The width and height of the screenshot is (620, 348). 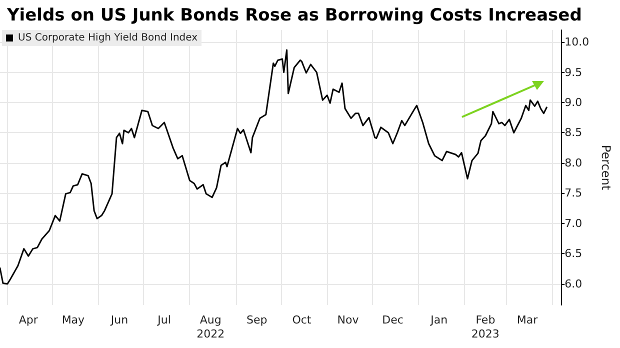 I want to click on y-axis-title: Percent, so click(x=606, y=167).